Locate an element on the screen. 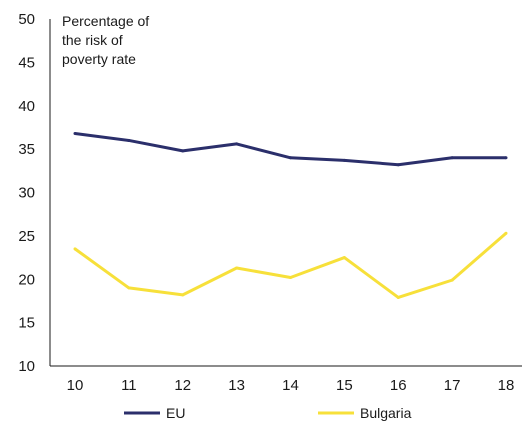 This screenshot has height=421, width=531. x-tick-label: 16 is located at coordinates (398, 385).